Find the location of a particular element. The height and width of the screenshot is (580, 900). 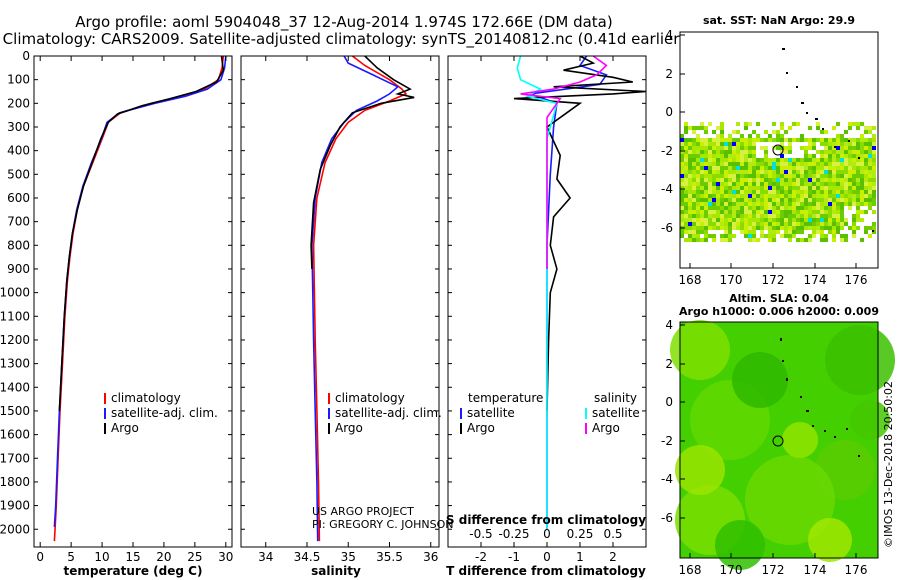

depth-tick-label: 1400 is located at coordinates (15, 387).